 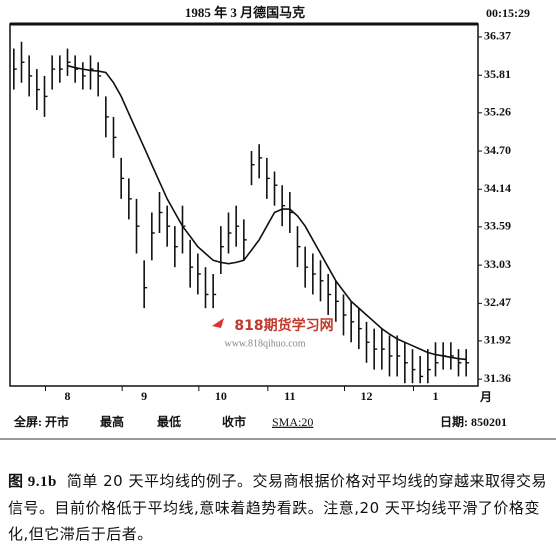 What do you see at coordinates (283, 325) in the screenshot?
I see `watermark: 818期货学习网` at bounding box center [283, 325].